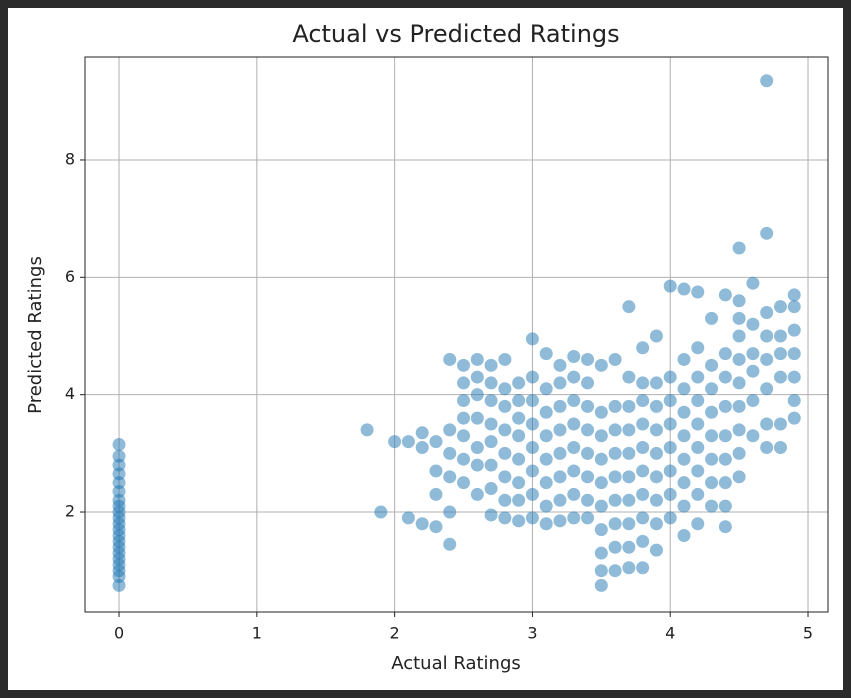 The image size is (851, 698). What do you see at coordinates (456, 663) in the screenshot?
I see `x-axis-label: Actual Ratings` at bounding box center [456, 663].